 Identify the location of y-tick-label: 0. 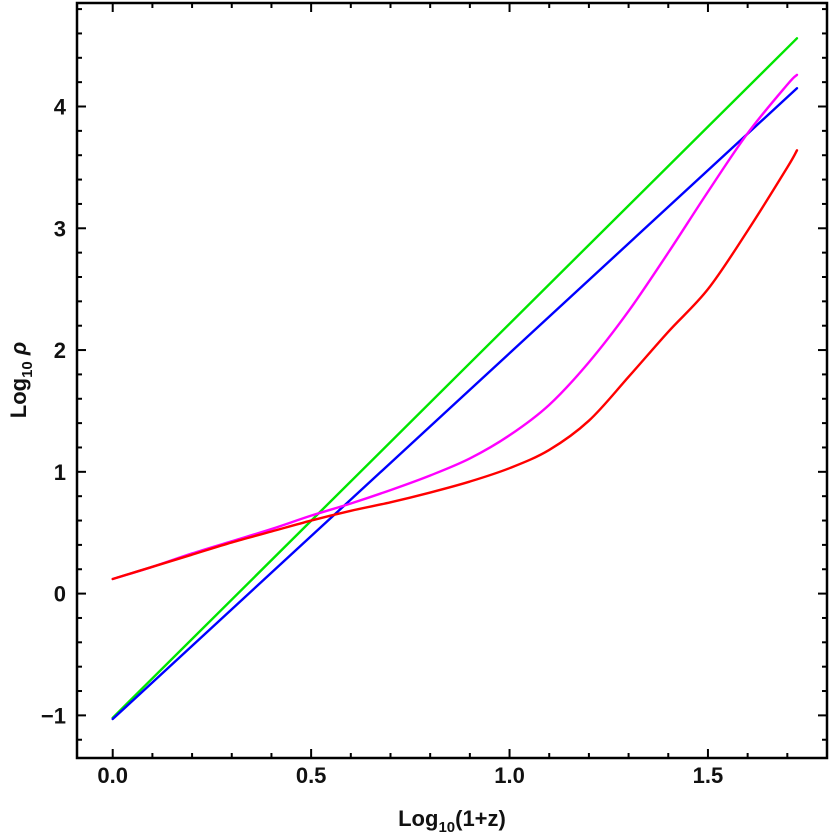
(60, 594).